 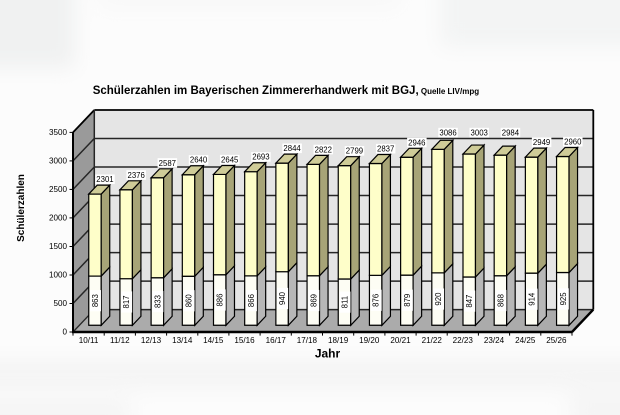 I want to click on svg-text: 2837, so click(x=385, y=148).